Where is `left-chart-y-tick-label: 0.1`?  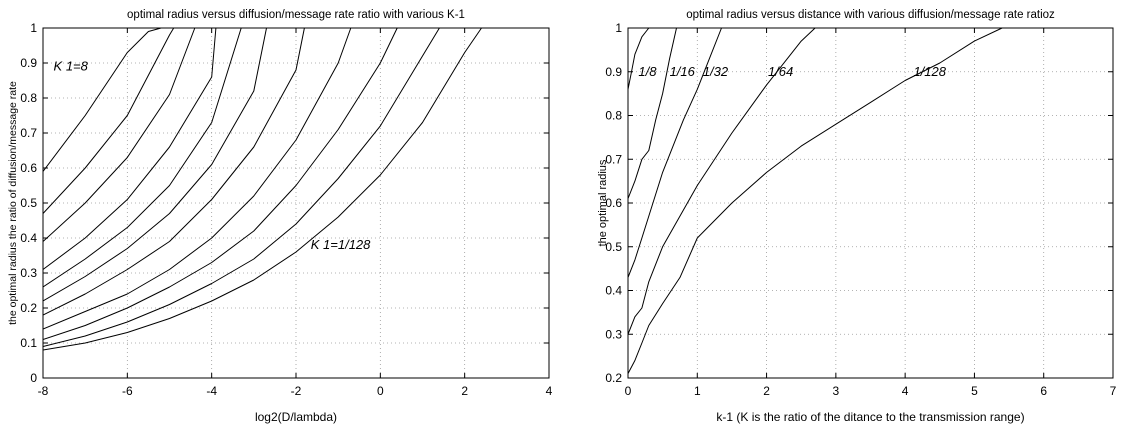 left-chart-y-tick-label: 0.1 is located at coordinates (28, 343).